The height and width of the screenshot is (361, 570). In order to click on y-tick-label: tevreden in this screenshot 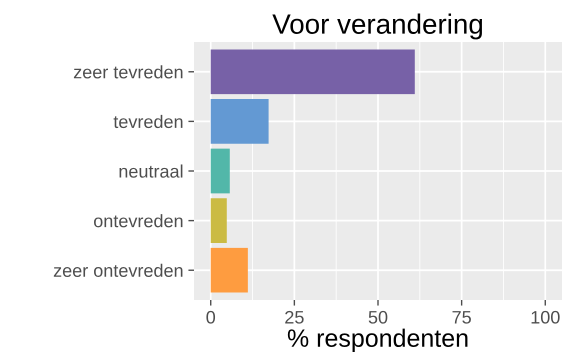, I will do `click(148, 121)`.